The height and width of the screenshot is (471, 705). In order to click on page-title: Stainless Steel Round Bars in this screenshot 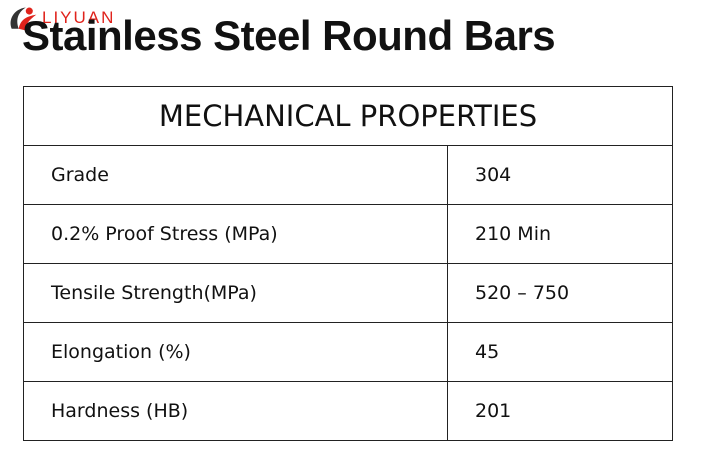, I will do `click(289, 35)`.